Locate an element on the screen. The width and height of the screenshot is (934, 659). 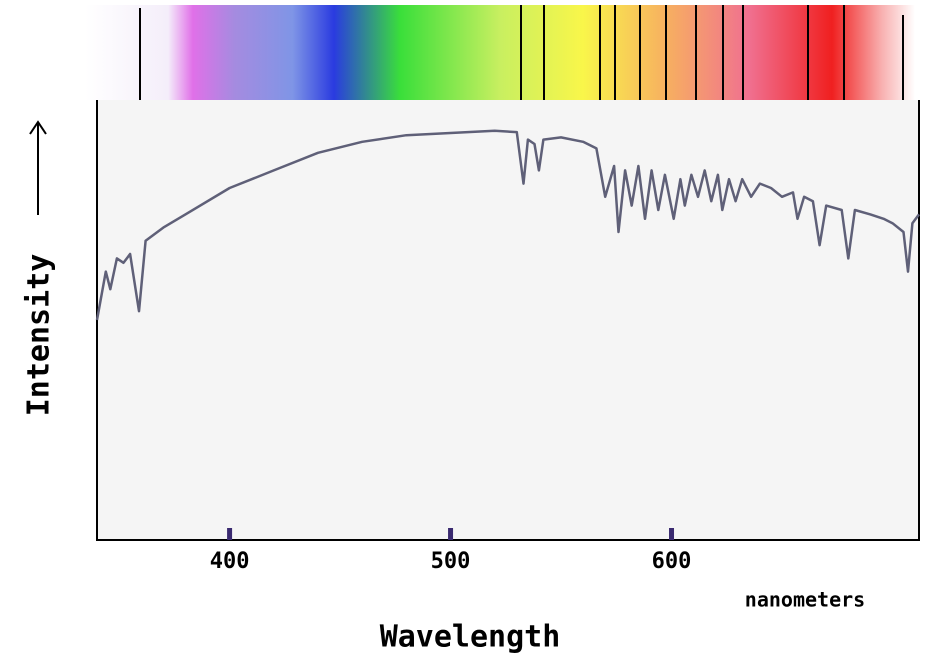
x-unit: nanometers is located at coordinates (805, 600).